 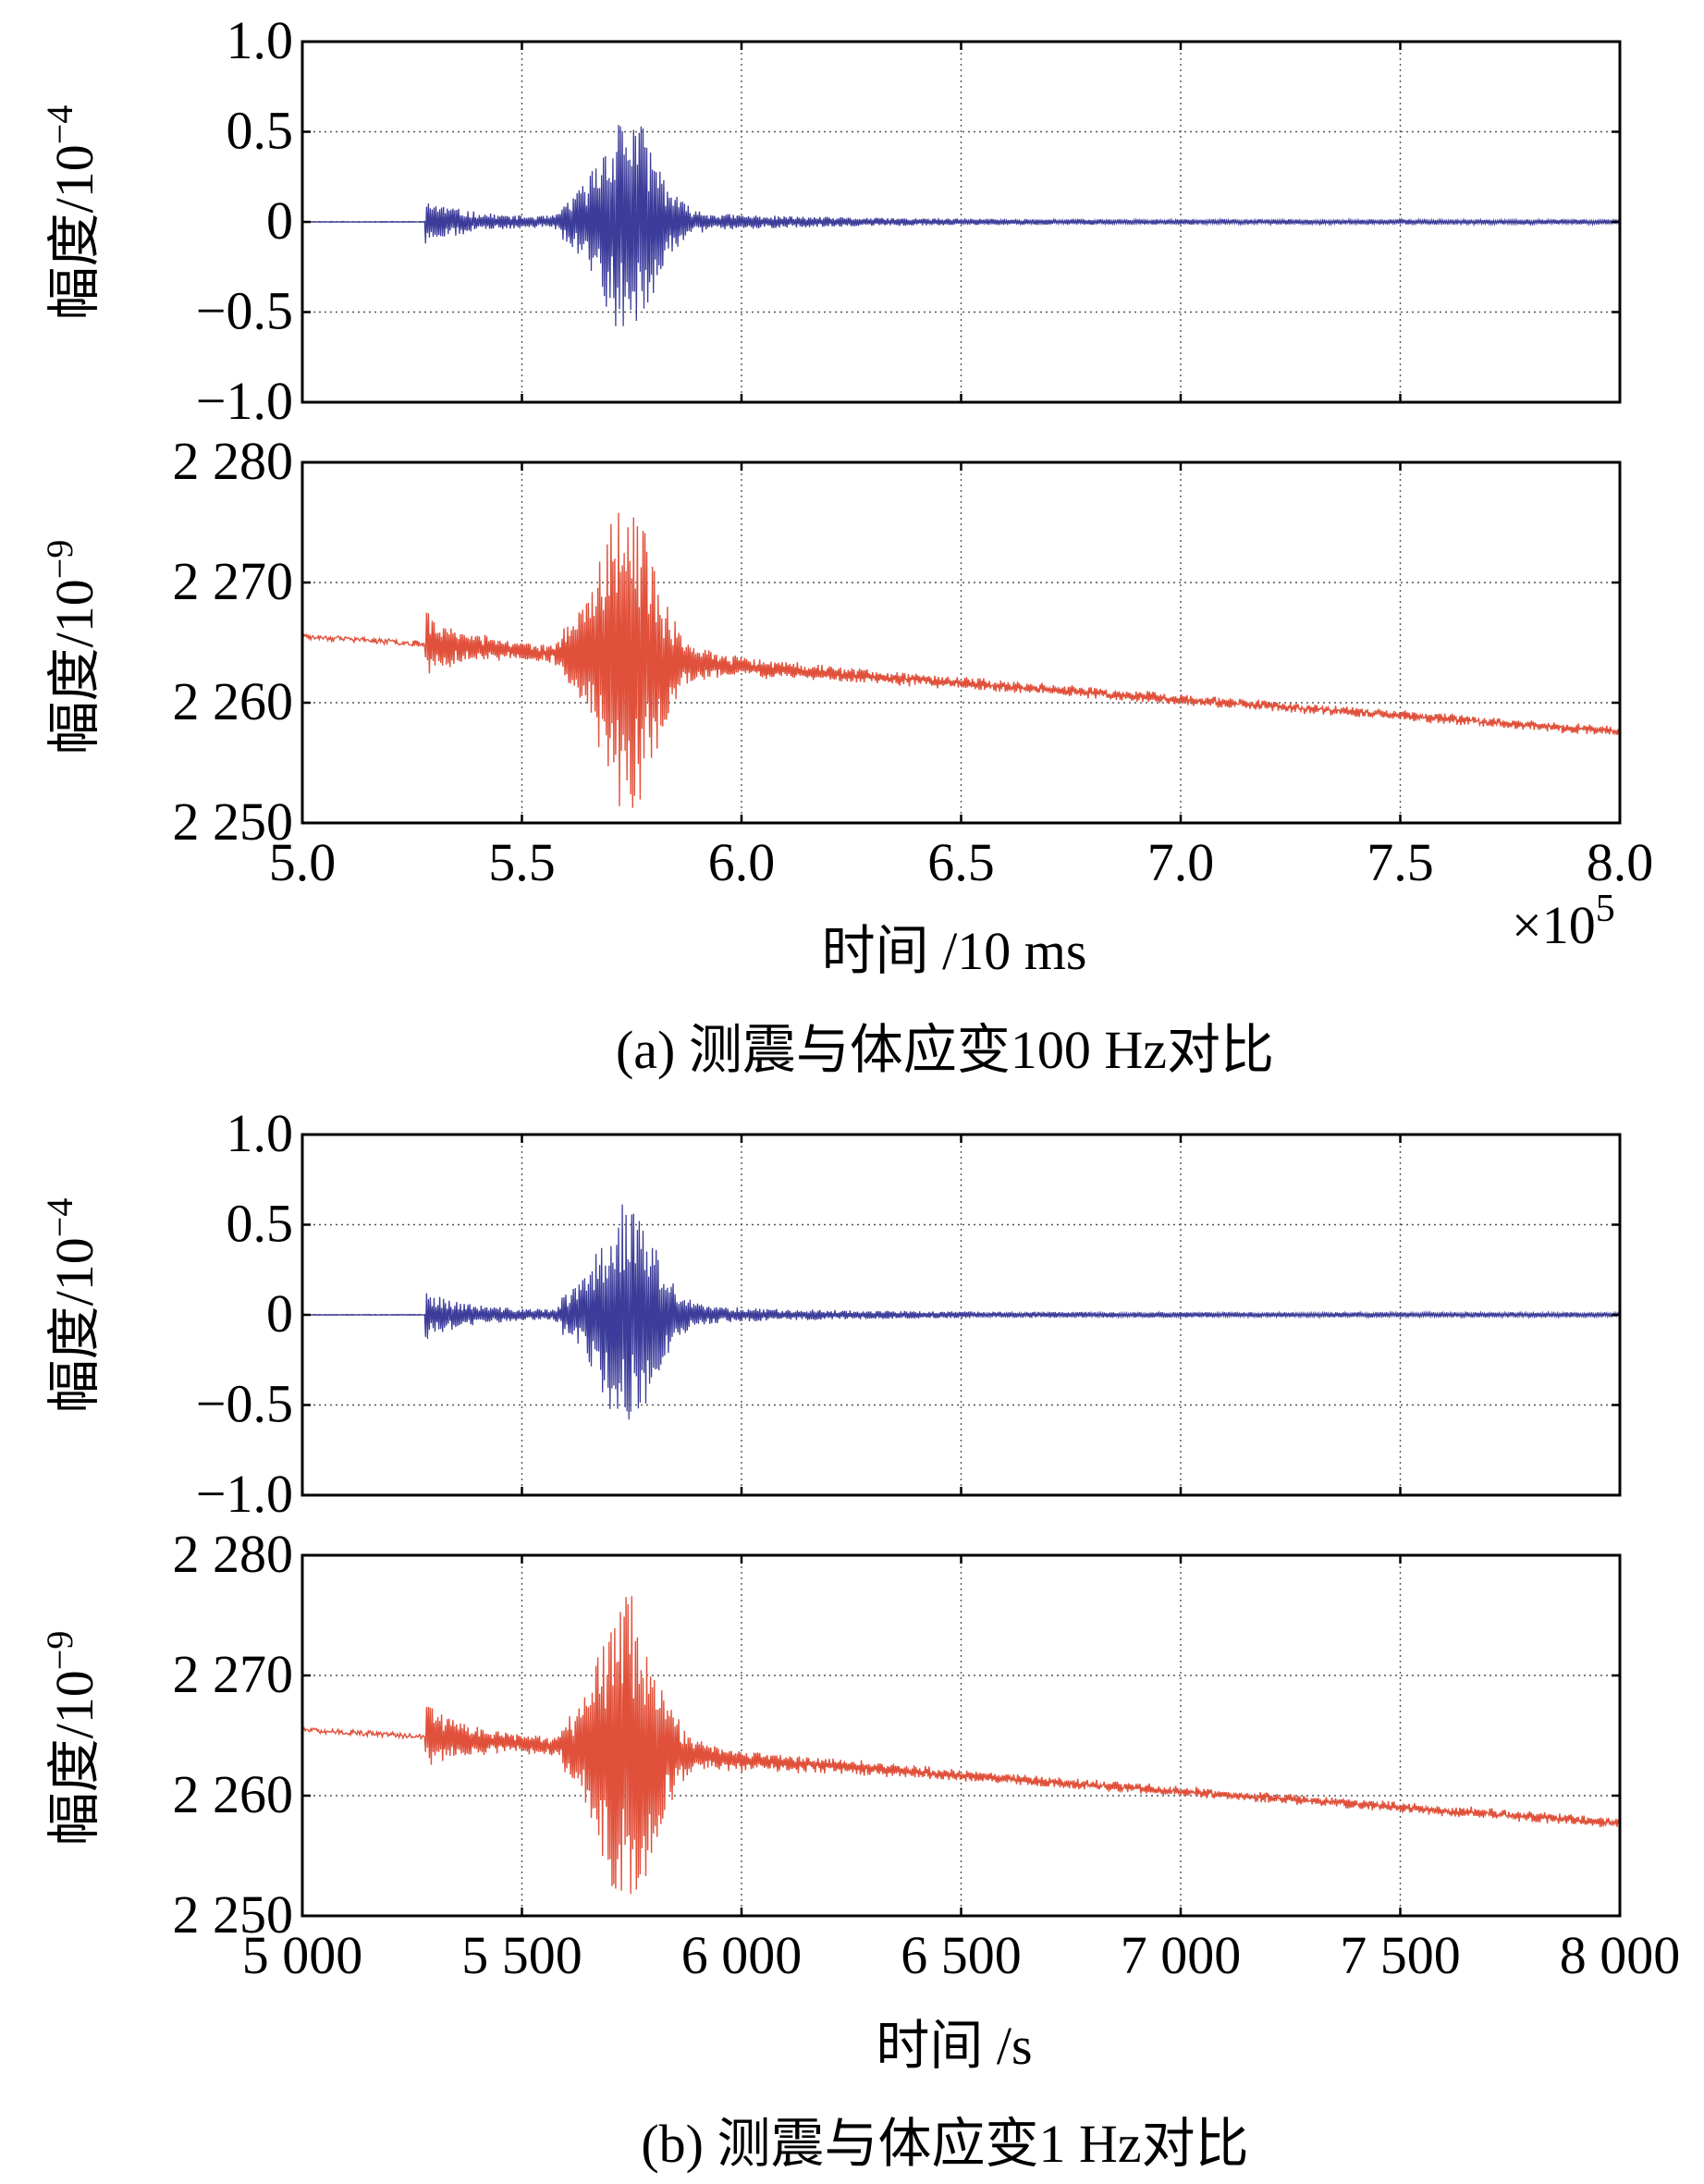 What do you see at coordinates (955, 951) in the screenshot?
I see `x-axis-label-a: 时间 /10 ms` at bounding box center [955, 951].